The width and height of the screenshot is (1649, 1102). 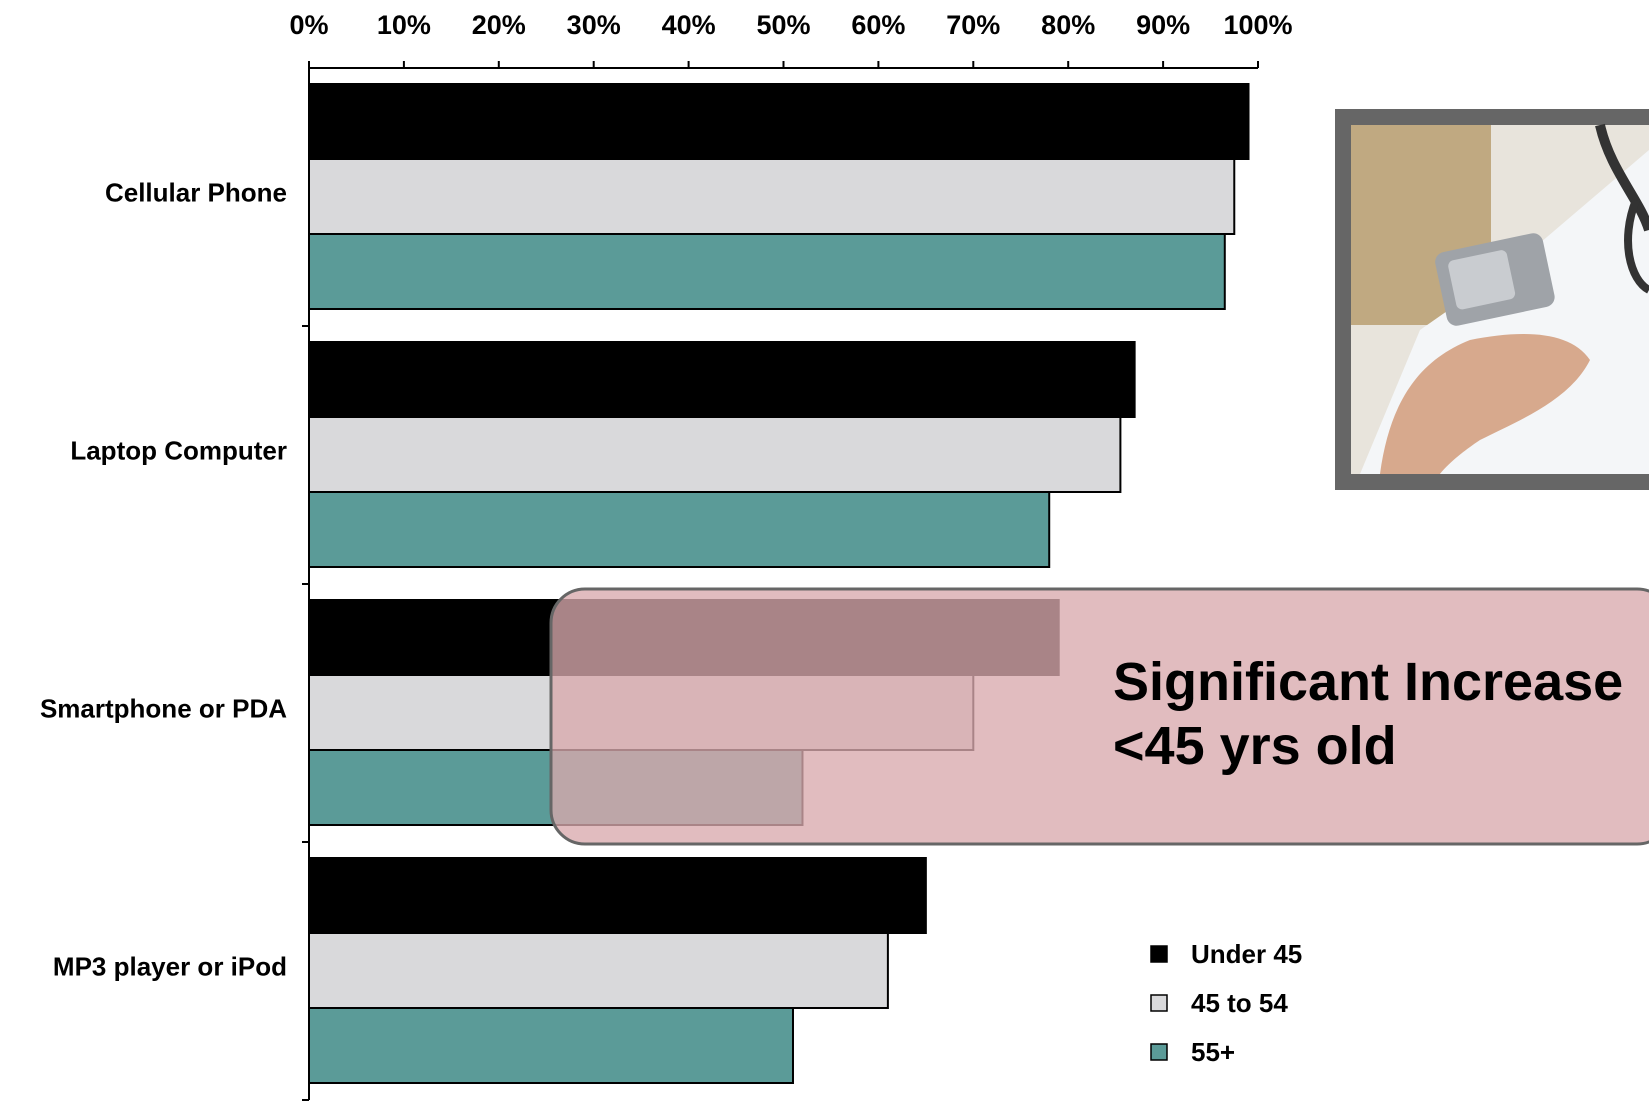 I want to click on category-label: Smartphone or PDA, so click(x=163, y=709).